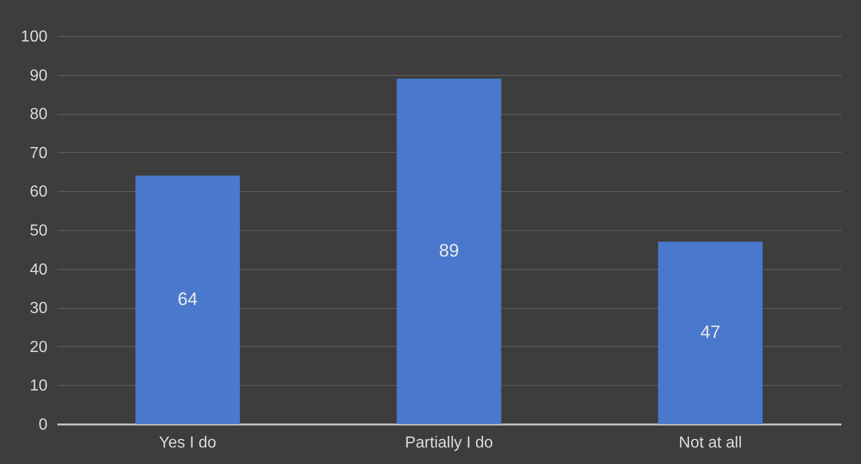 Image resolution: width=861 pixels, height=464 pixels. I want to click on y-tick-label: 90, so click(39, 75).